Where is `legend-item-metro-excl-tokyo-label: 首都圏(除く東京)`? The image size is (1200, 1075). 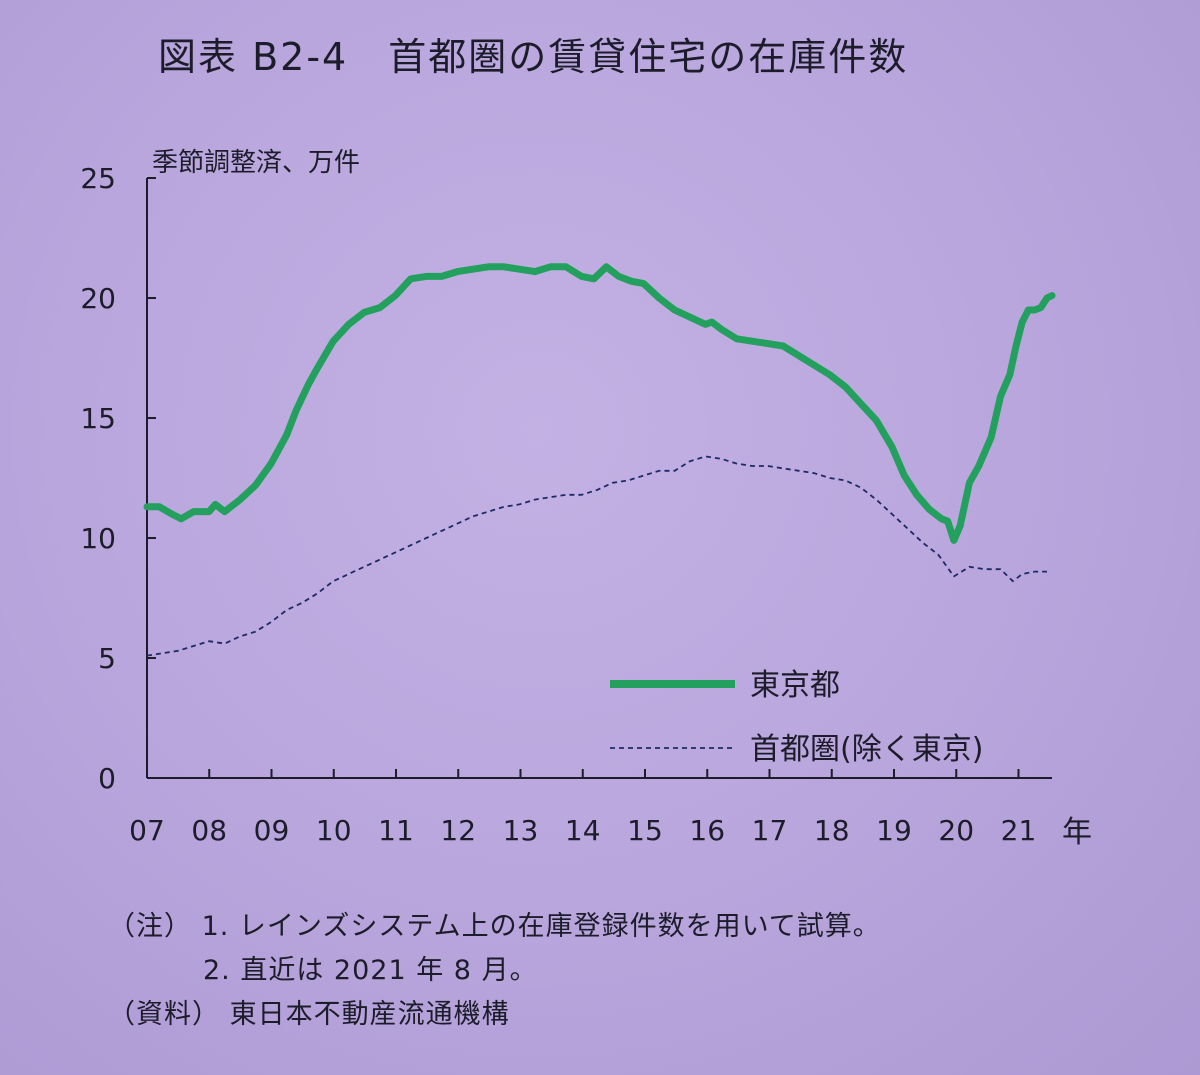 legend-item-metro-excl-tokyo-label: 首都圏(除く東京) is located at coordinates (866, 749).